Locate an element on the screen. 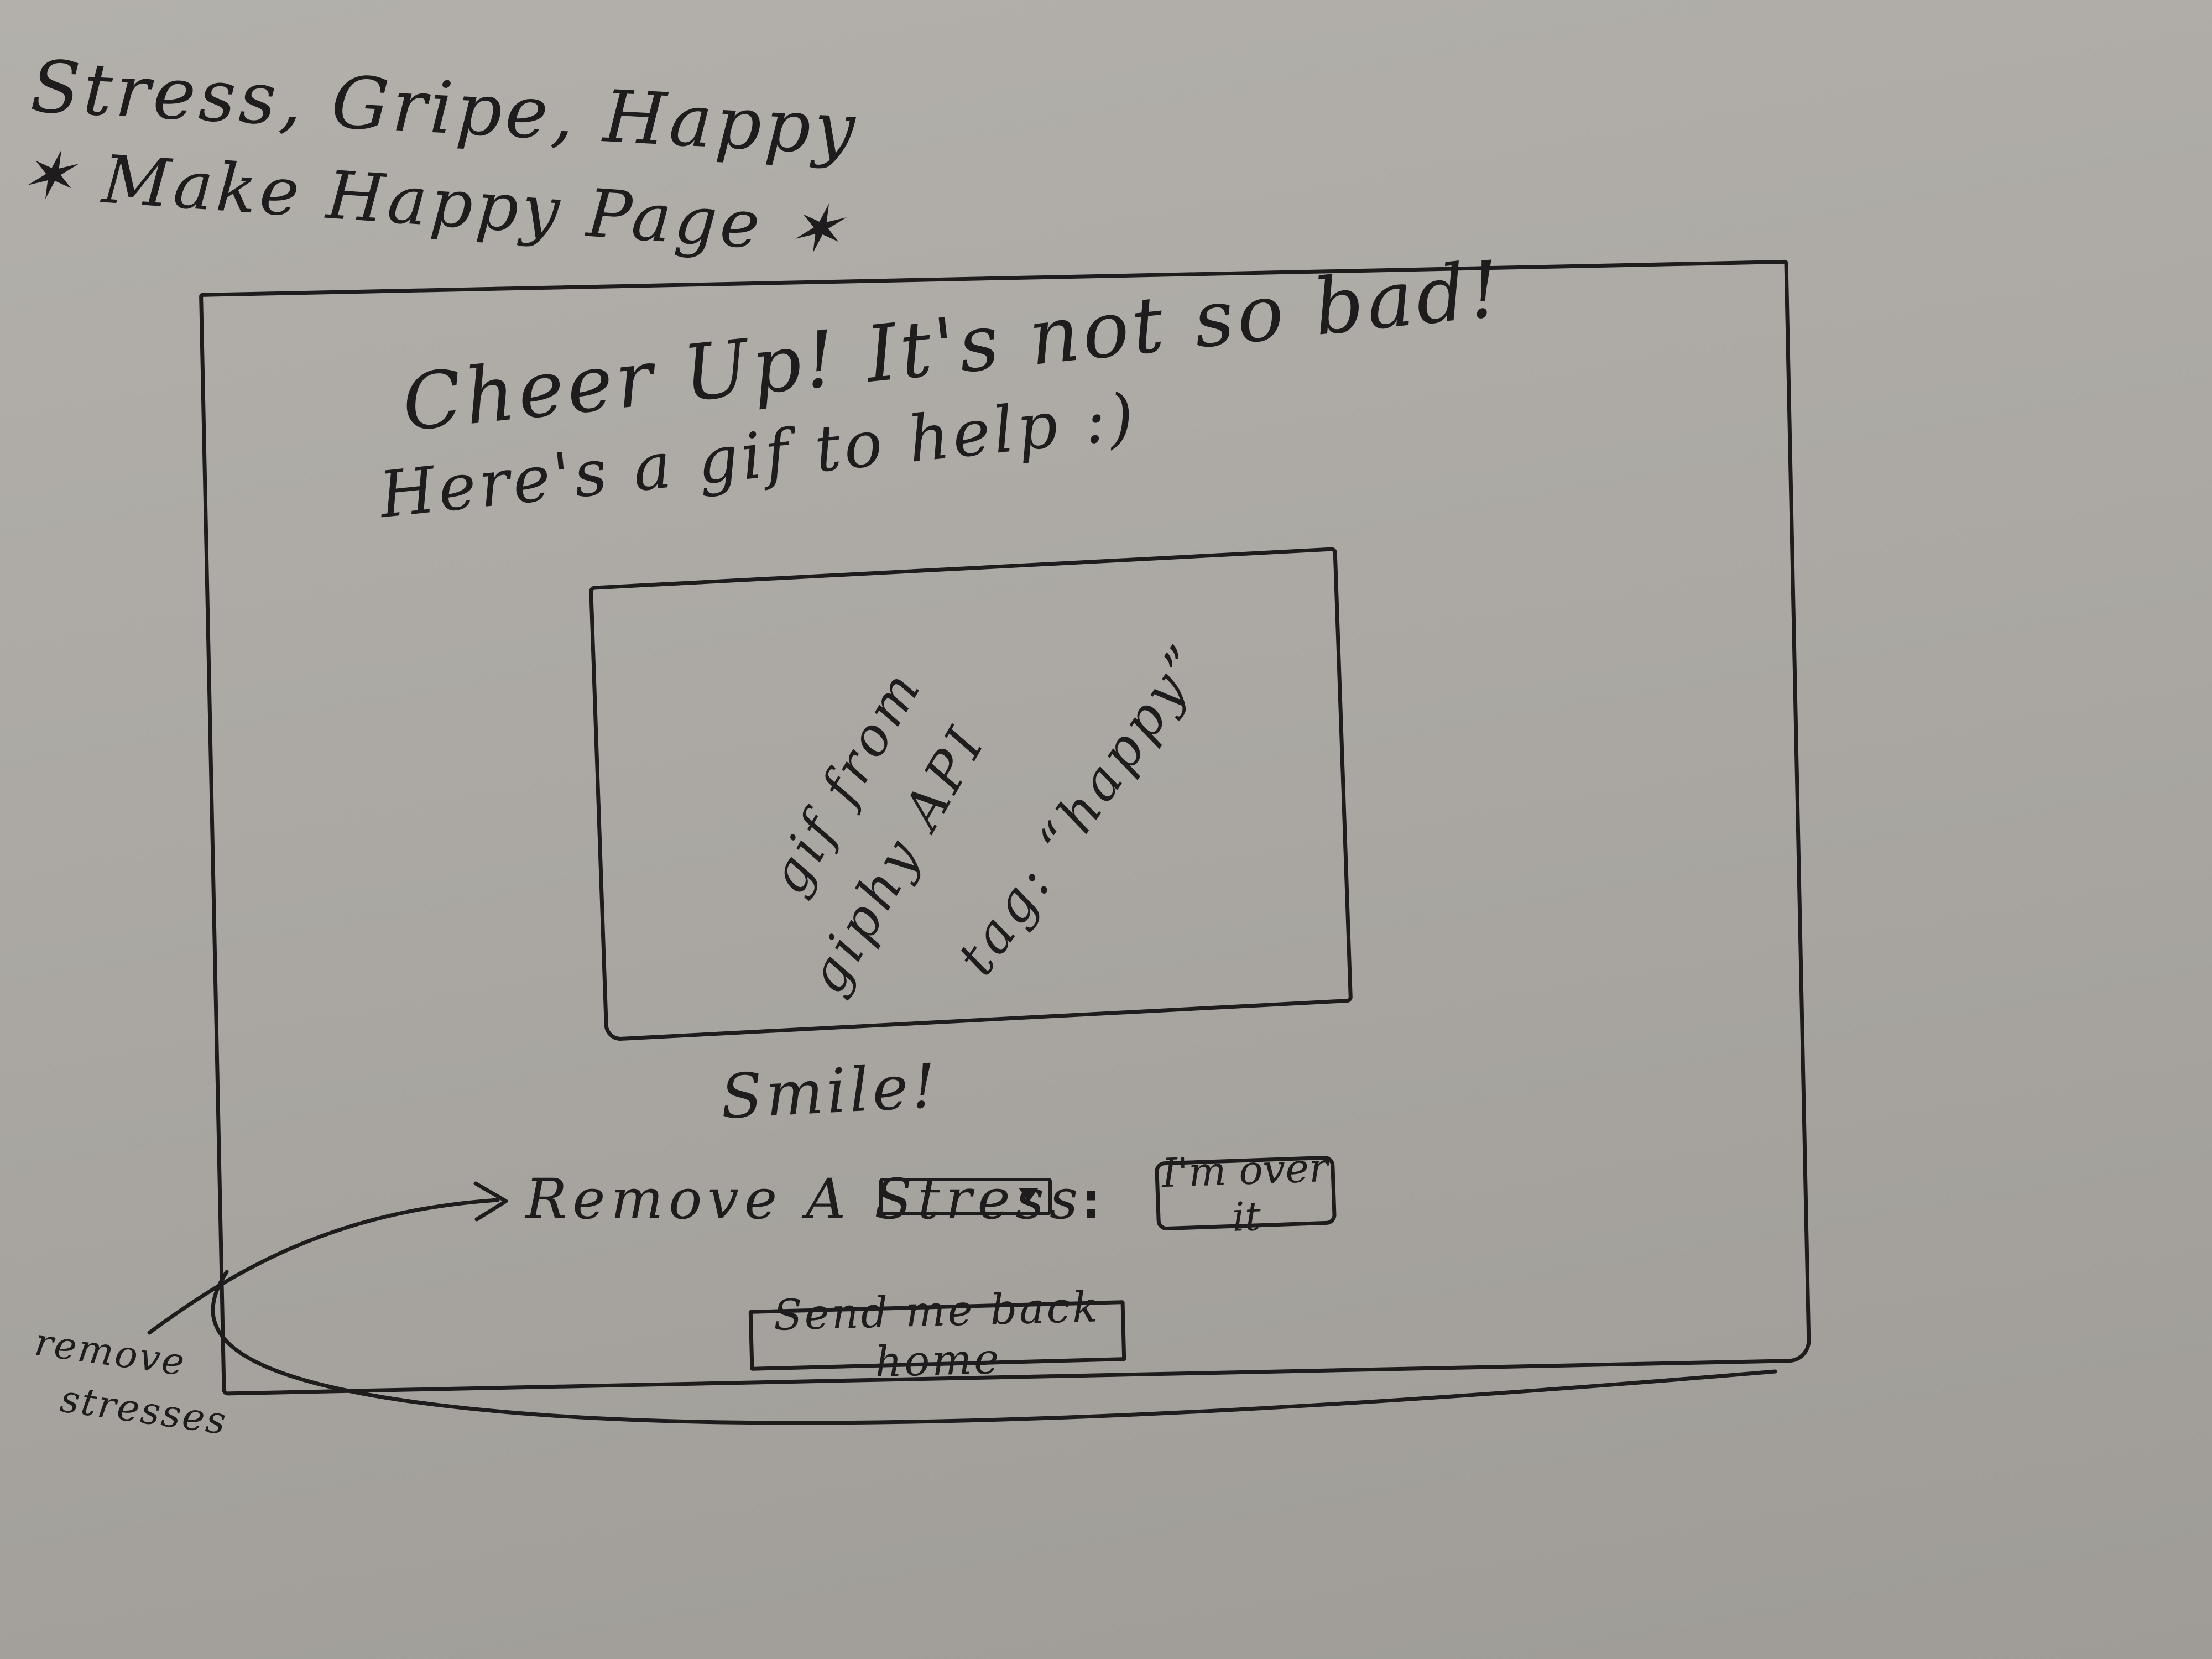 The width and height of the screenshot is (2212, 1659). stress-dropdown is located at coordinates (966, 1197).